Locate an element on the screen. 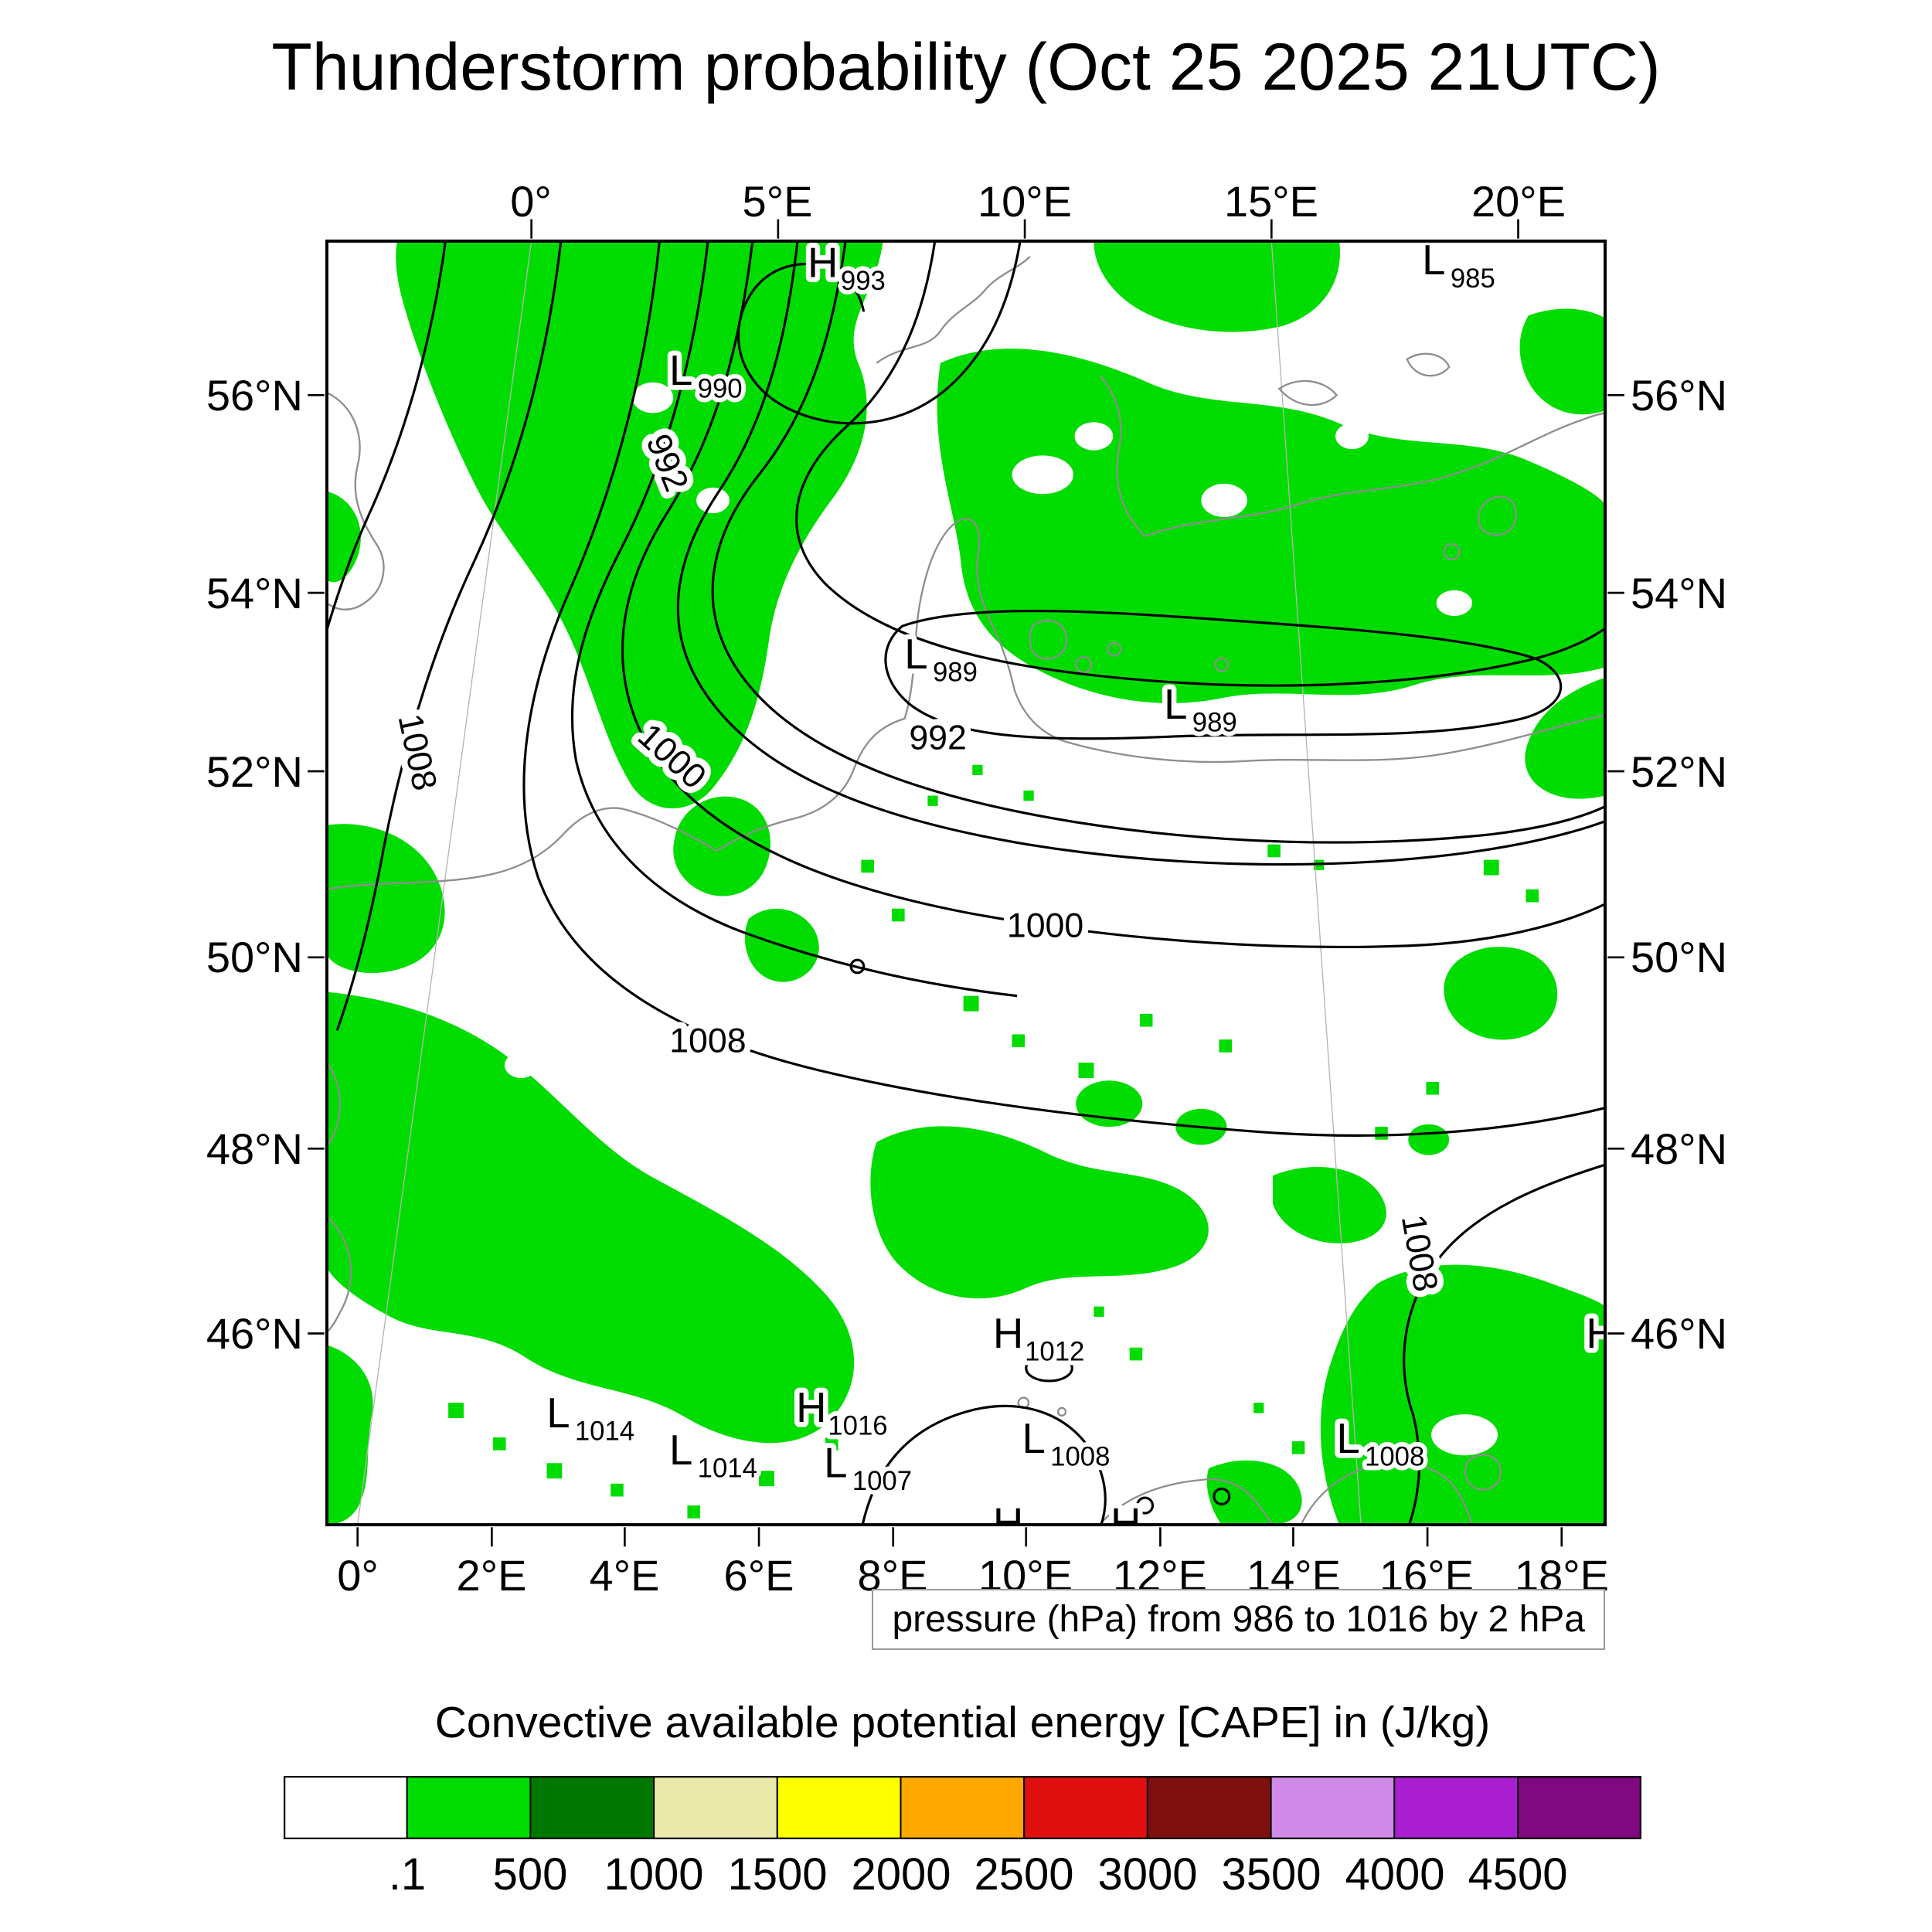  axis-label-right-0: 56°N is located at coordinates (1680, 396).